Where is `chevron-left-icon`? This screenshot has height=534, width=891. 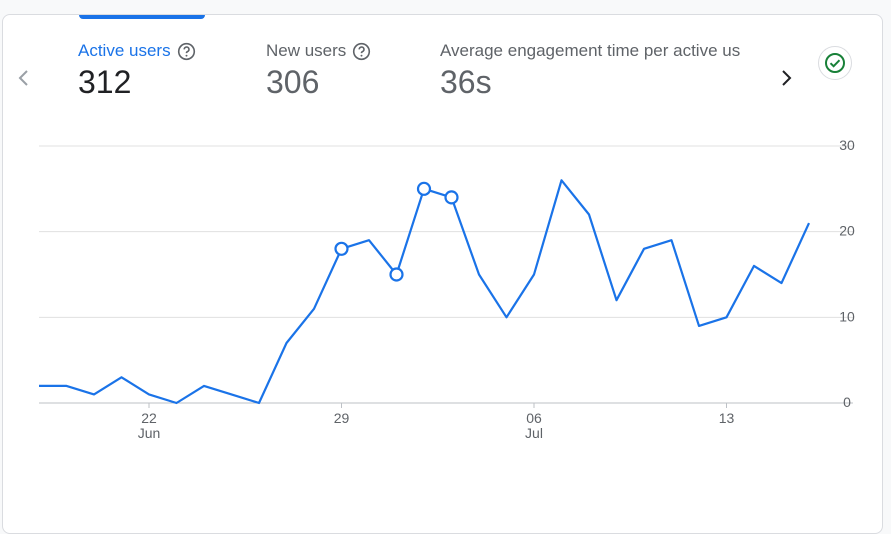 chevron-left-icon is located at coordinates (23, 78).